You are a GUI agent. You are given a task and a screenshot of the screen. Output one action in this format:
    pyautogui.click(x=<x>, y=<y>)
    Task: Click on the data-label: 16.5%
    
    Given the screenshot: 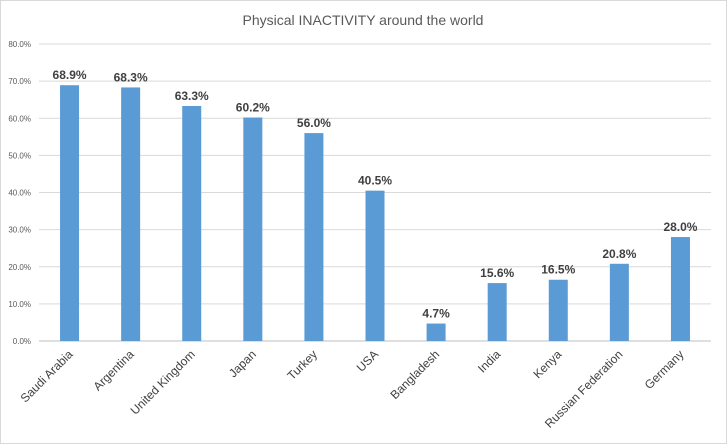 What is the action you would take?
    pyautogui.click(x=558, y=270)
    